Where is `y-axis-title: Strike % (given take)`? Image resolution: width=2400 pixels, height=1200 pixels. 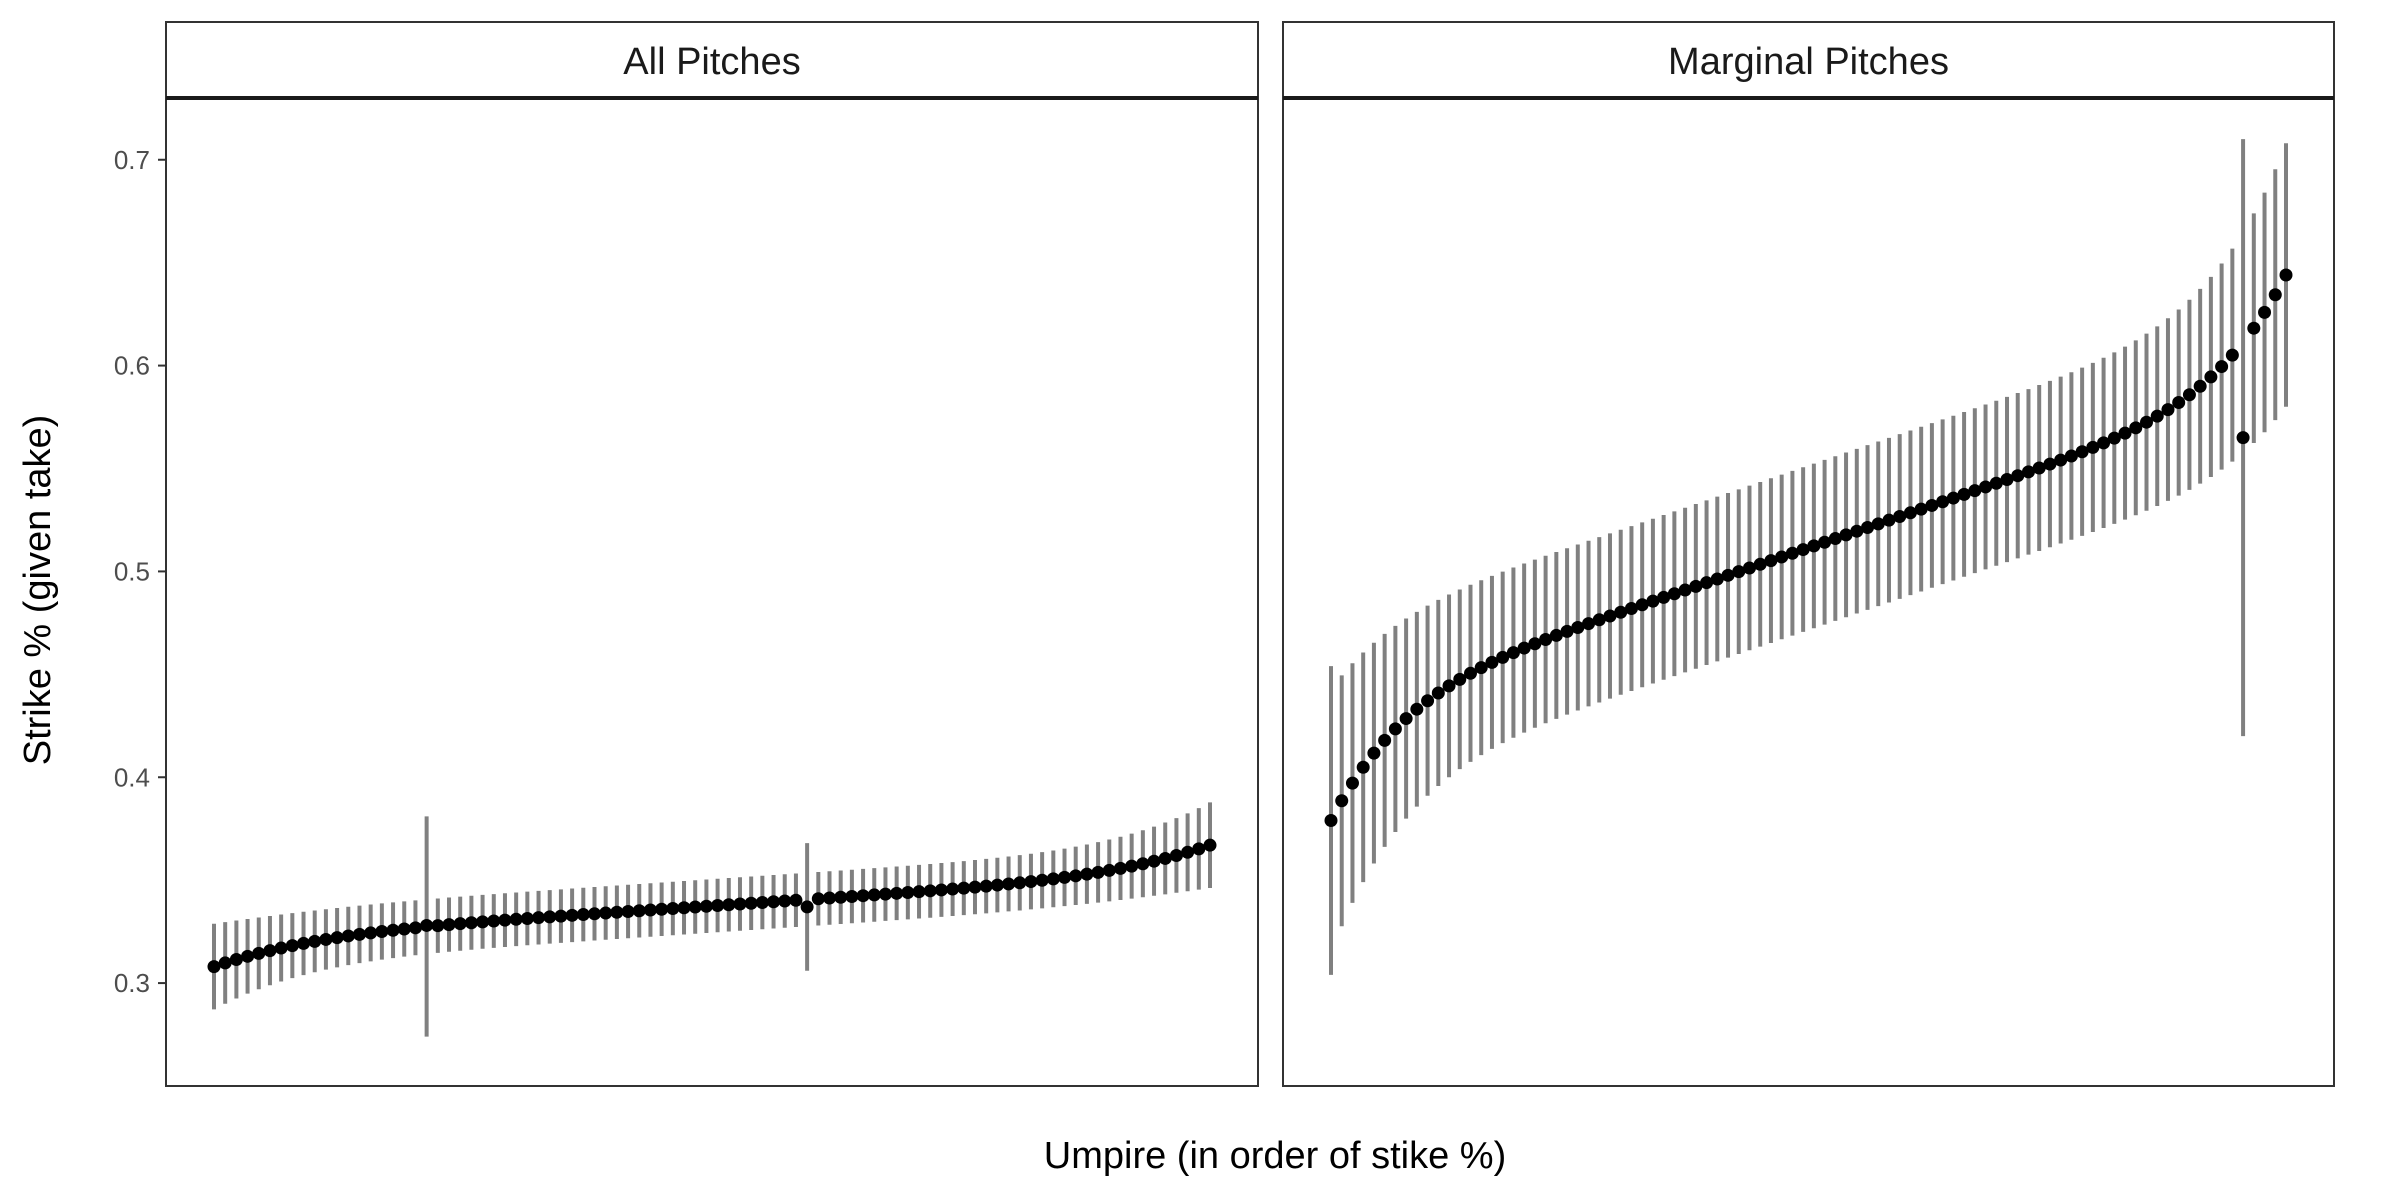
y-axis-title: Strike % (given take) is located at coordinates (38, 590).